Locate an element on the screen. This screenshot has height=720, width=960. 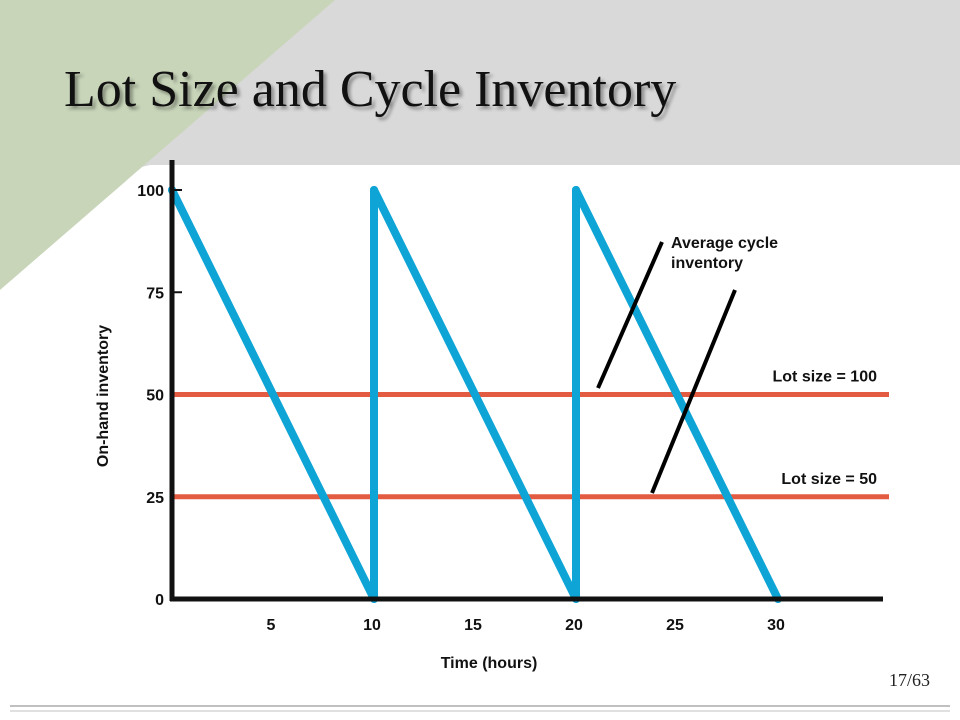
x-tick-label-20: 20 is located at coordinates (574, 625).